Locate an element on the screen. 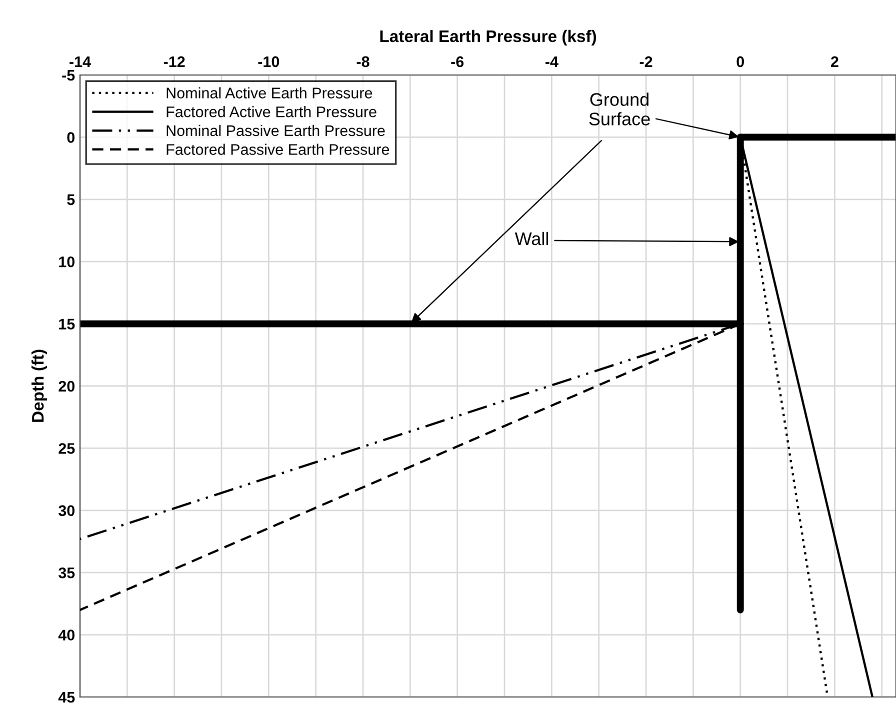 The height and width of the screenshot is (706, 896). y-tick-label: 0 is located at coordinates (71, 137).